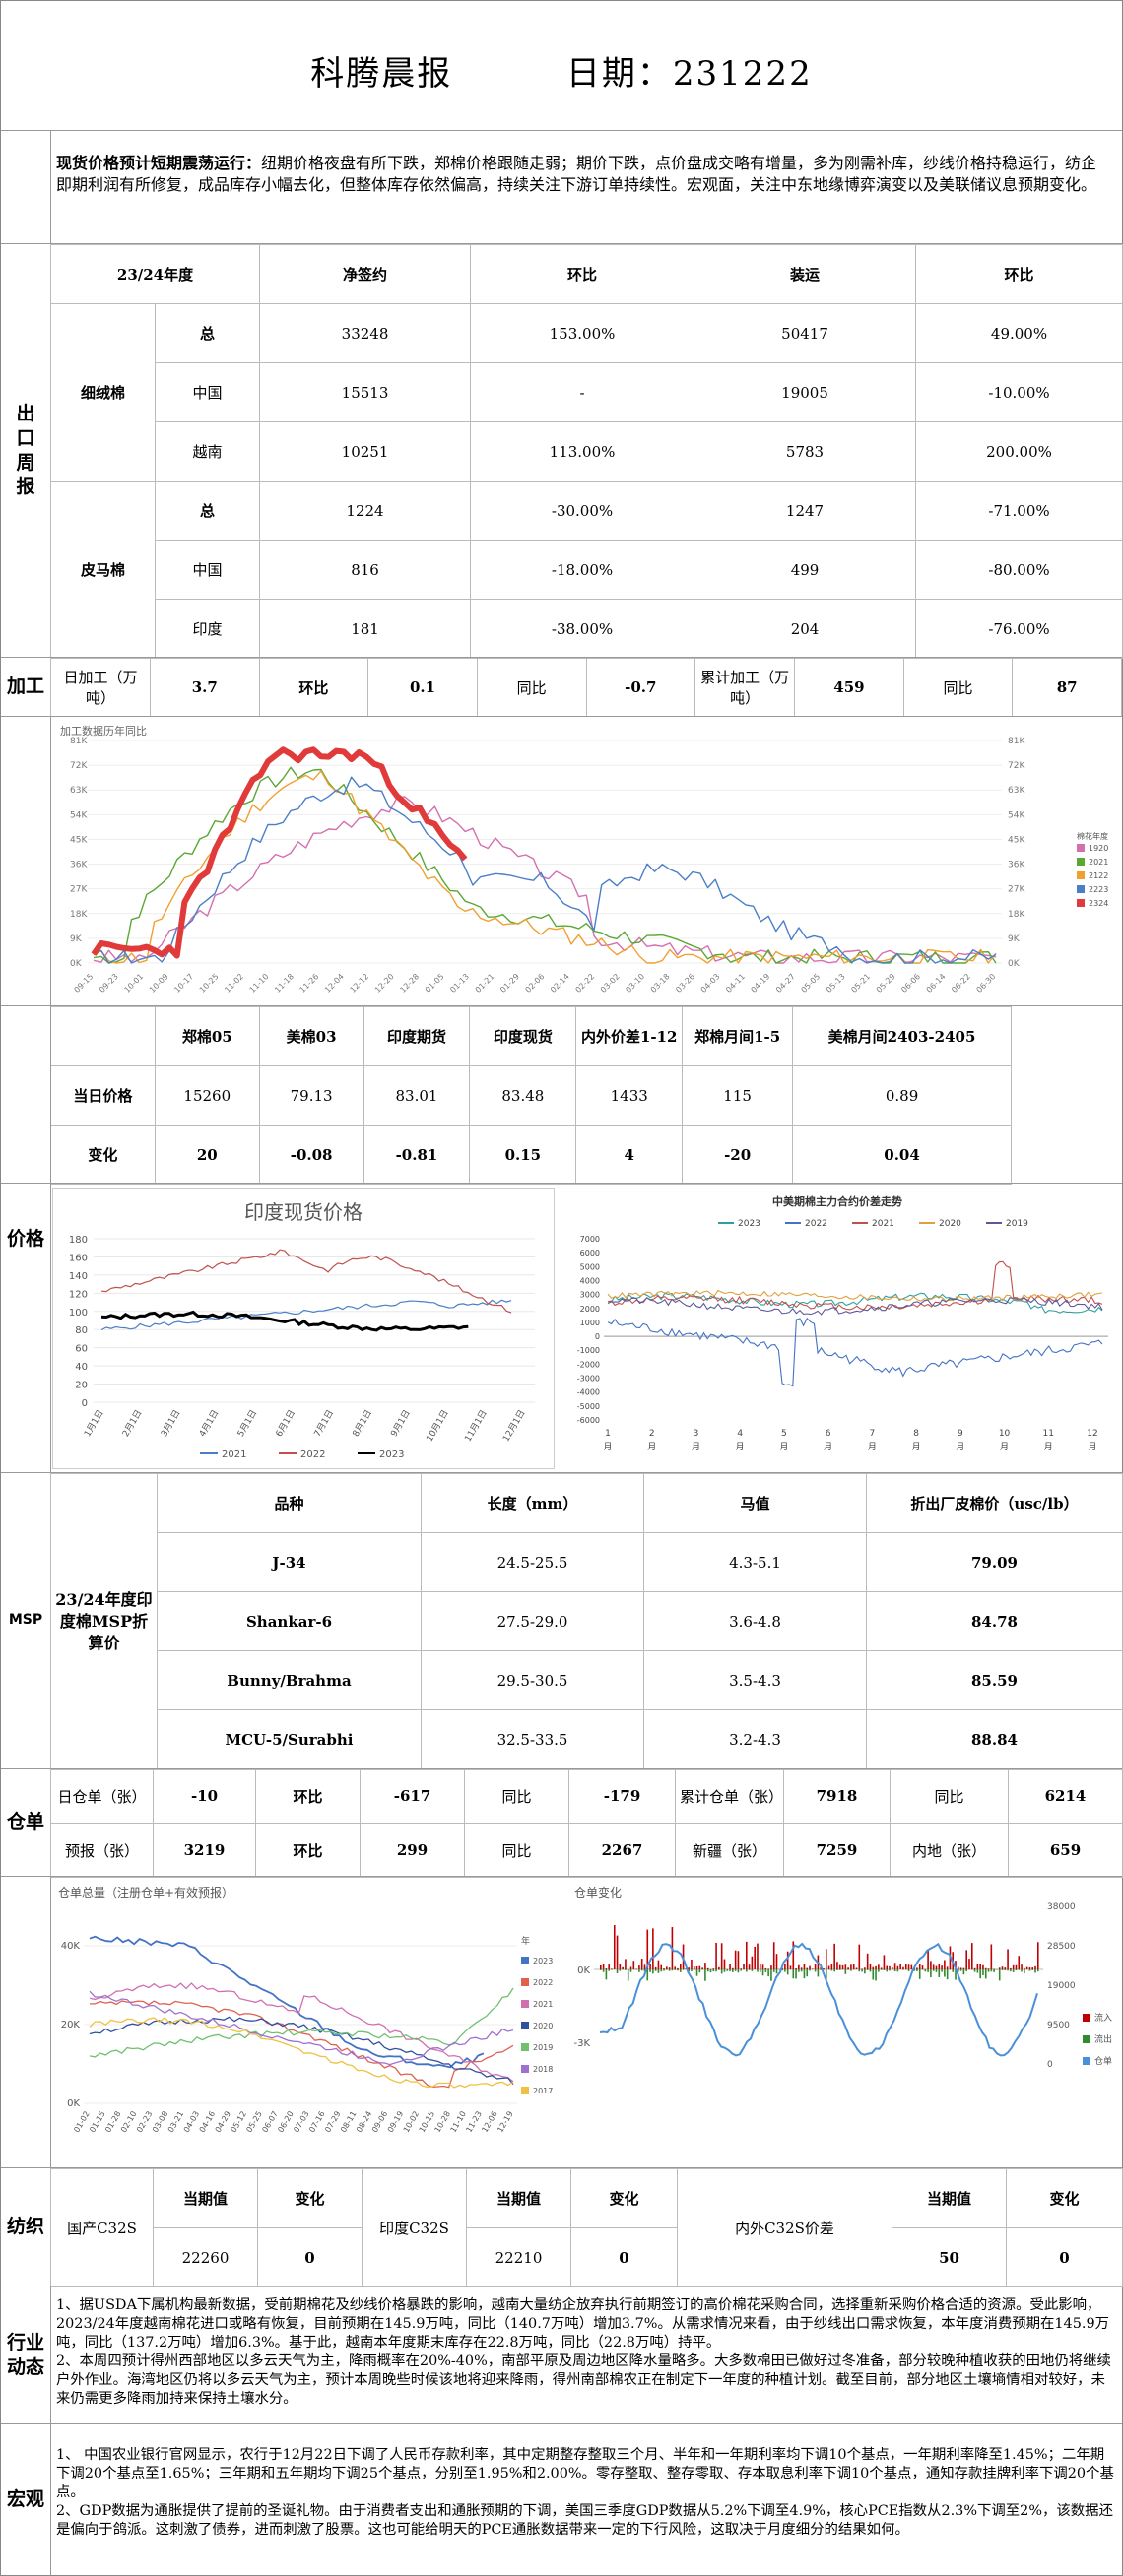 The width and height of the screenshot is (1123, 2576). What do you see at coordinates (79, 741) in the screenshot?
I see `y-tick-label: 81K` at bounding box center [79, 741].